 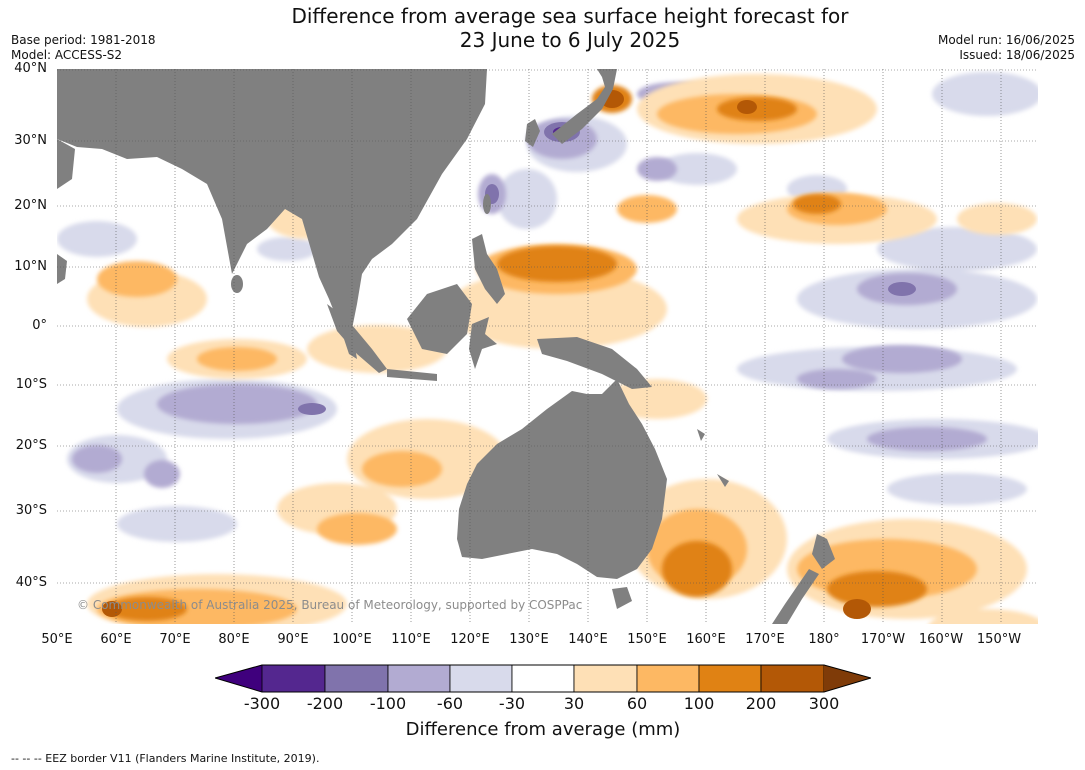 What do you see at coordinates (39, 325) in the screenshot?
I see `lat-label-equator: 0°` at bounding box center [39, 325].